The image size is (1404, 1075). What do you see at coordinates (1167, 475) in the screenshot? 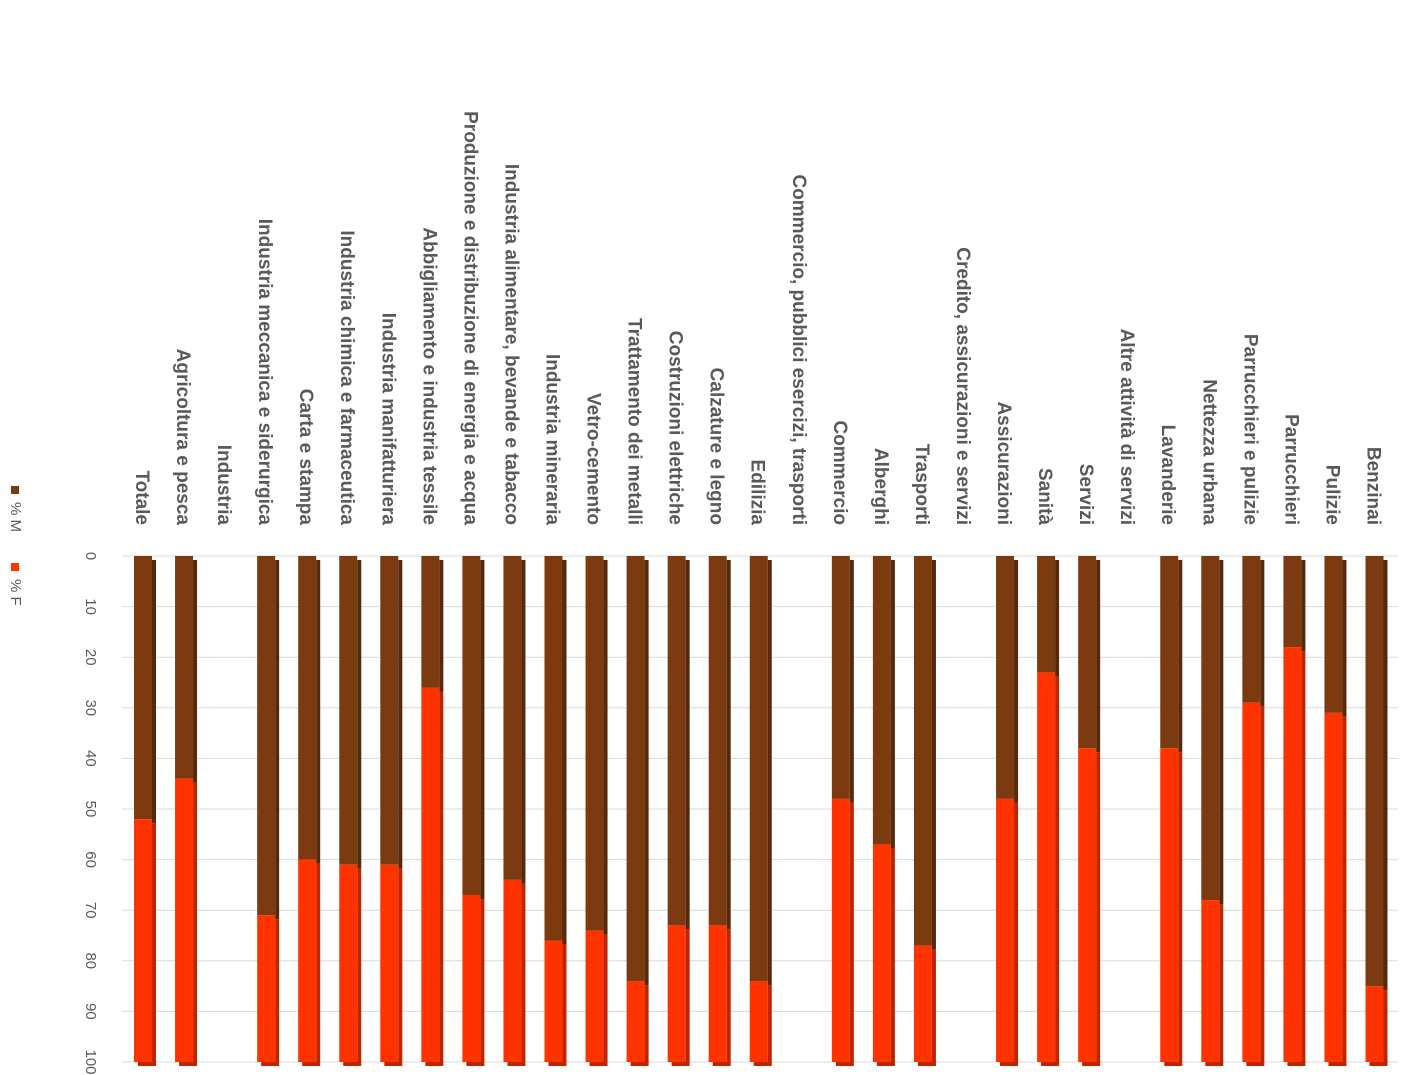
I see `category-label-25: Lavanderie` at bounding box center [1167, 475].